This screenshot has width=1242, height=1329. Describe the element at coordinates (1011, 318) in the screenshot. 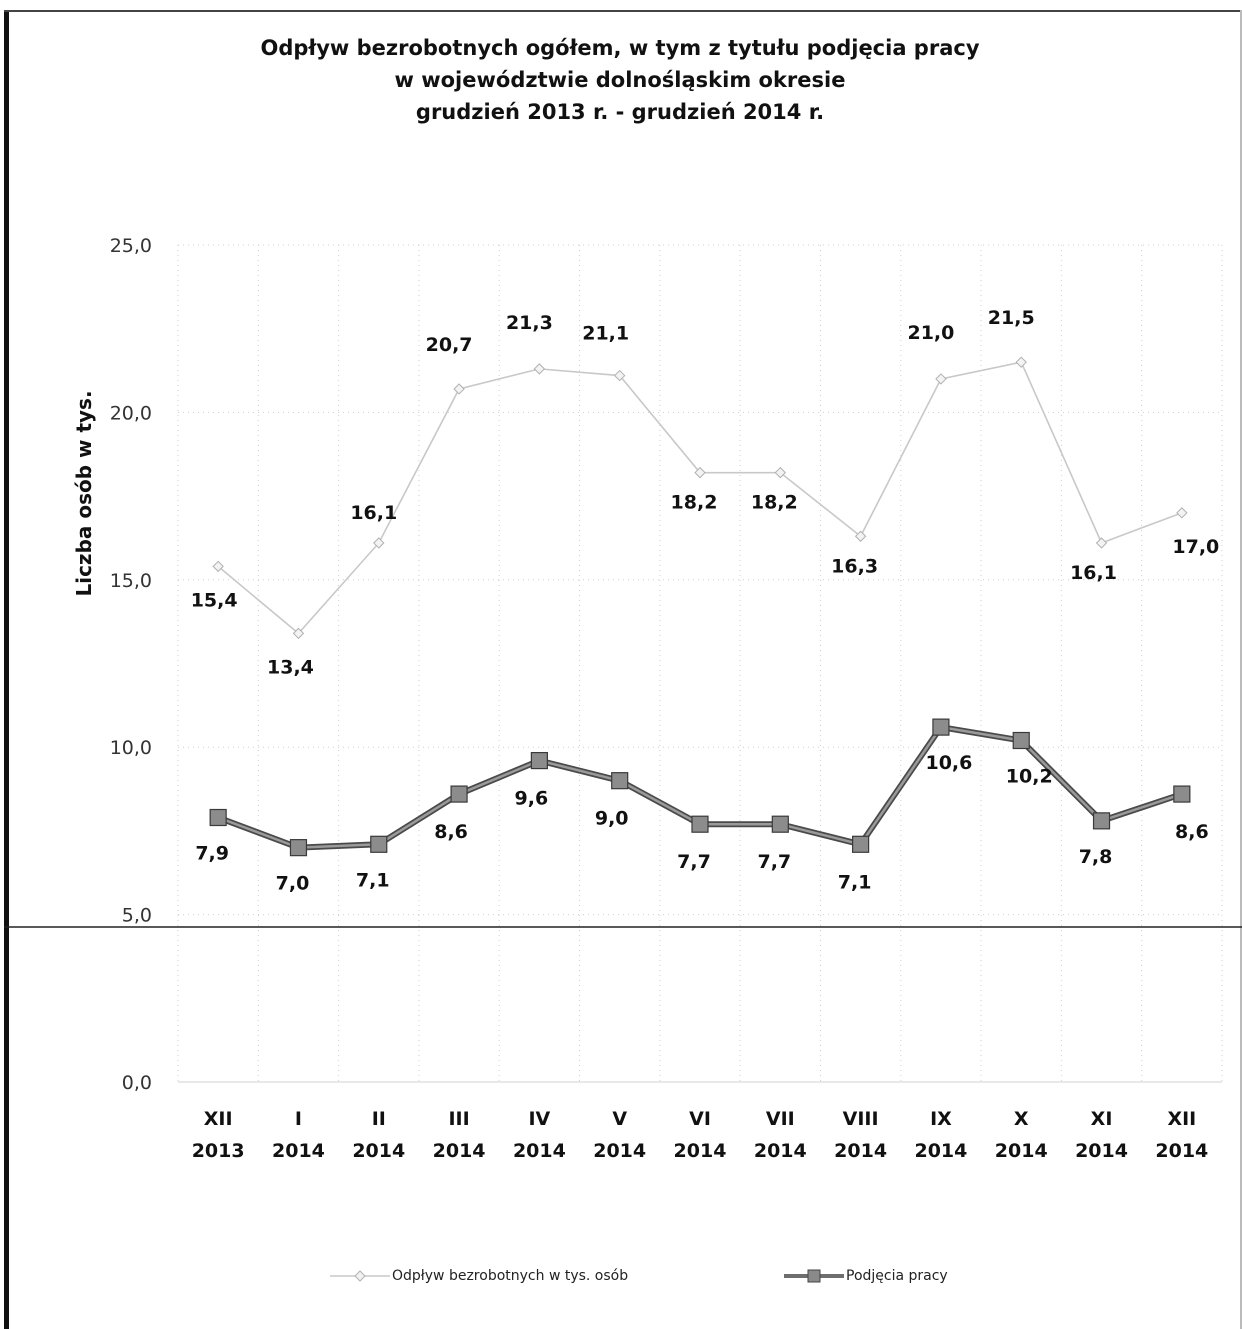

I see `data-label-odplyw: 21,5` at that location.